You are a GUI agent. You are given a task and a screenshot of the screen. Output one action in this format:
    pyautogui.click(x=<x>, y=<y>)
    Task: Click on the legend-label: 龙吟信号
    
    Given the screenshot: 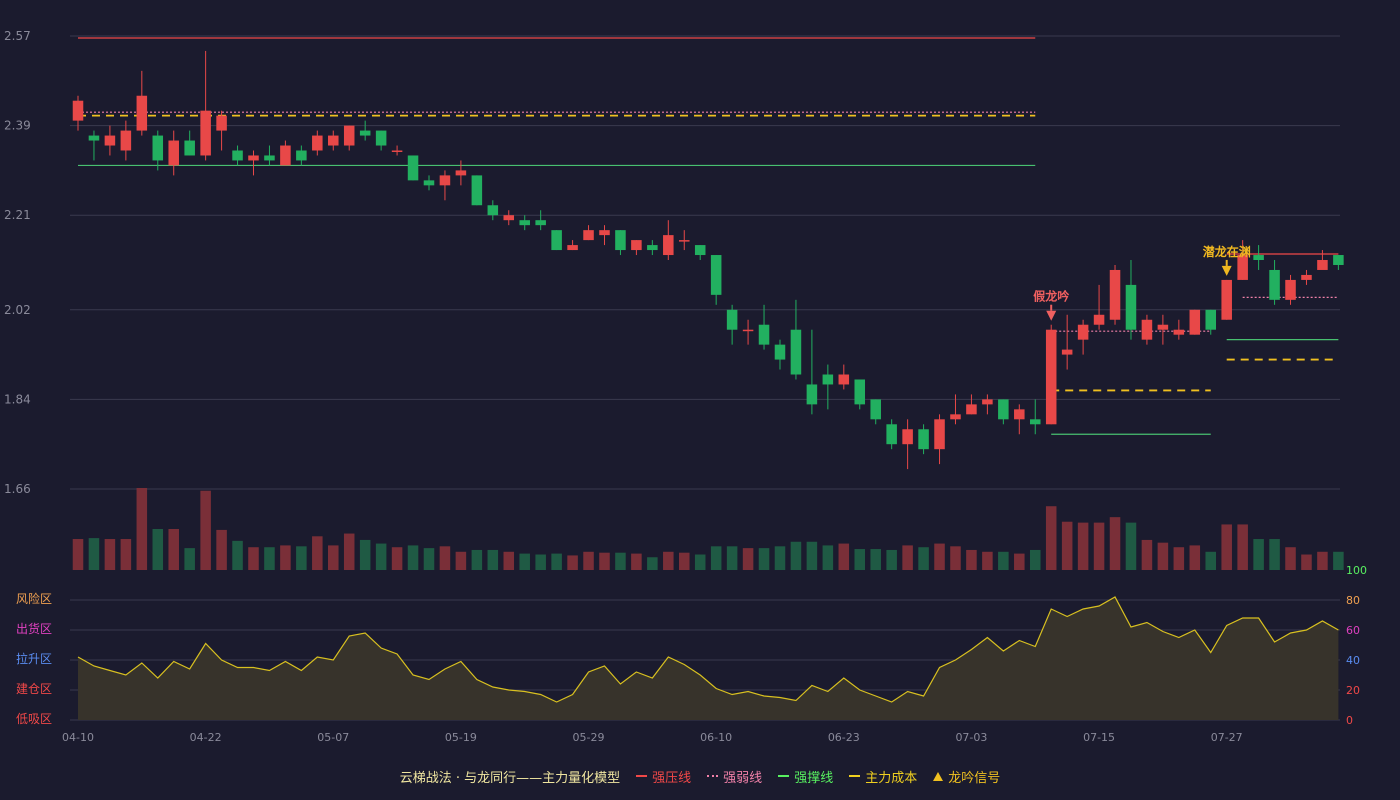 What is the action you would take?
    pyautogui.click(x=974, y=778)
    